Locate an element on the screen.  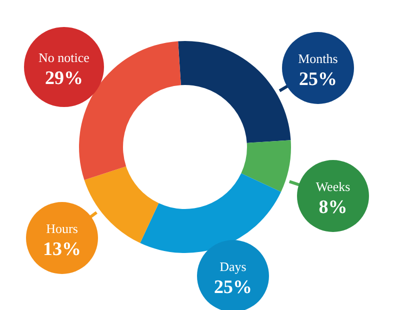
slice-label: Hours is located at coordinates (62, 228).